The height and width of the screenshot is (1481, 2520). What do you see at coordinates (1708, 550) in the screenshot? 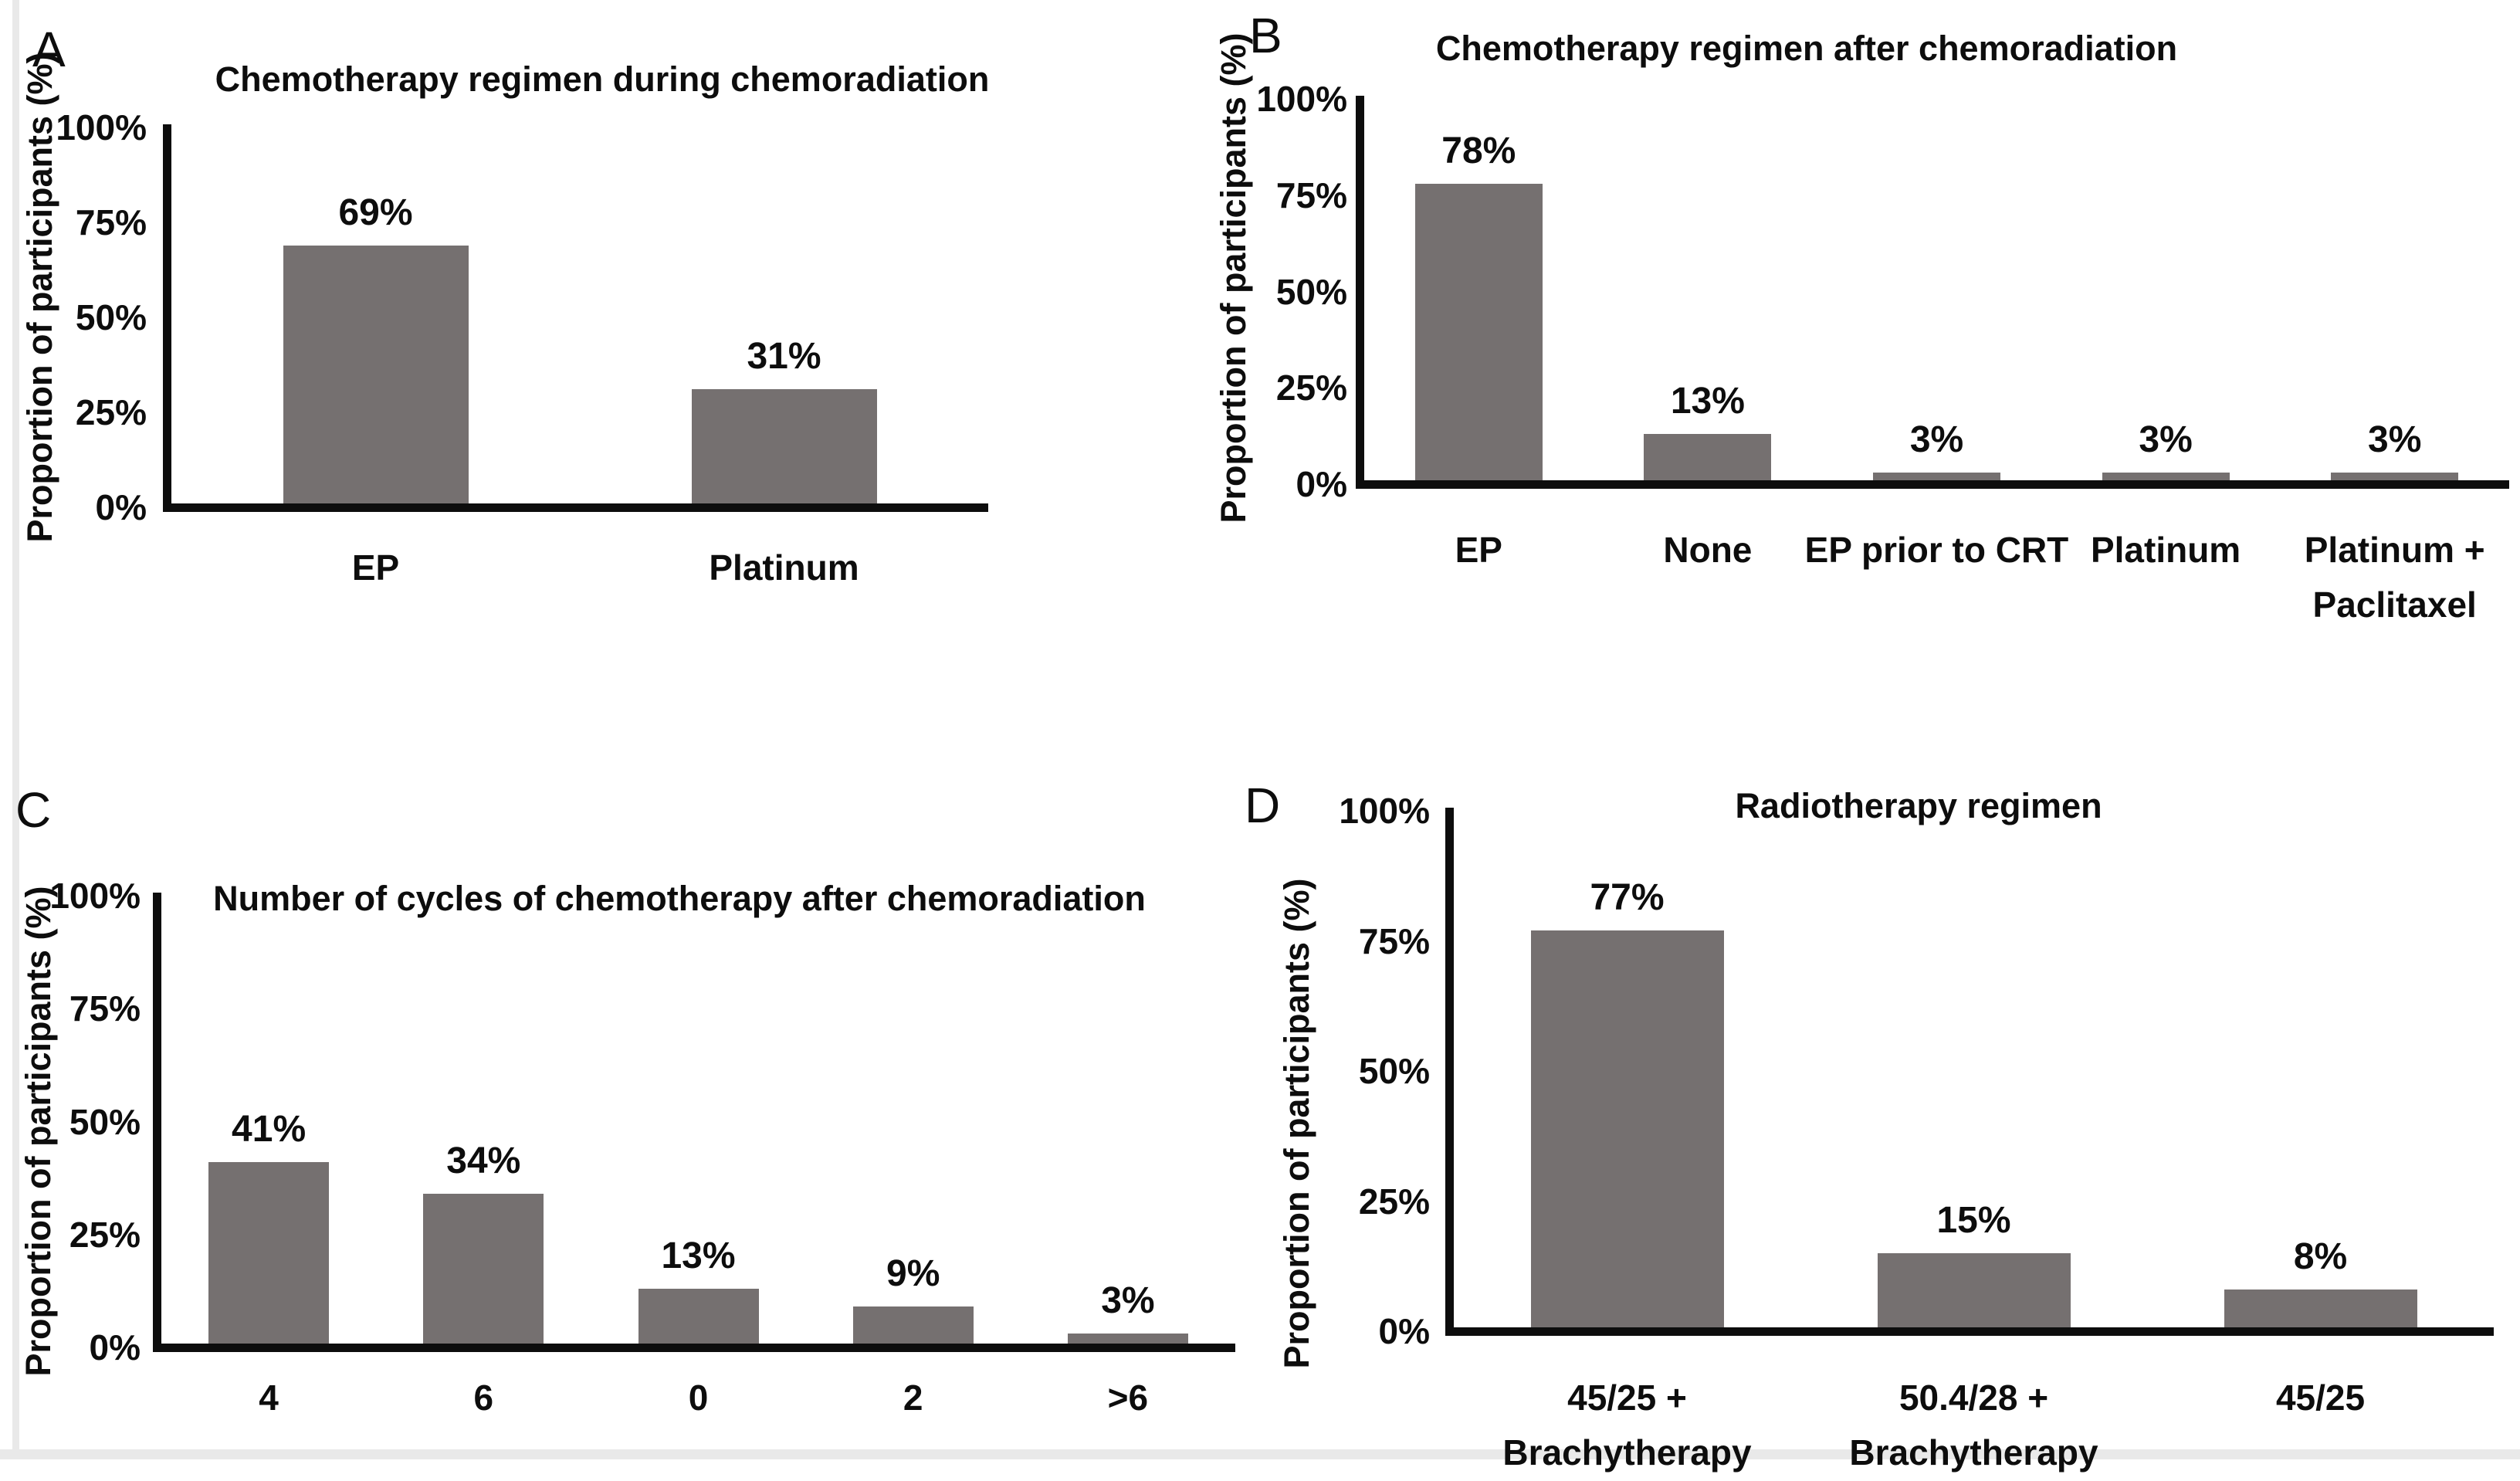
I see `category-label: None` at bounding box center [1708, 550].